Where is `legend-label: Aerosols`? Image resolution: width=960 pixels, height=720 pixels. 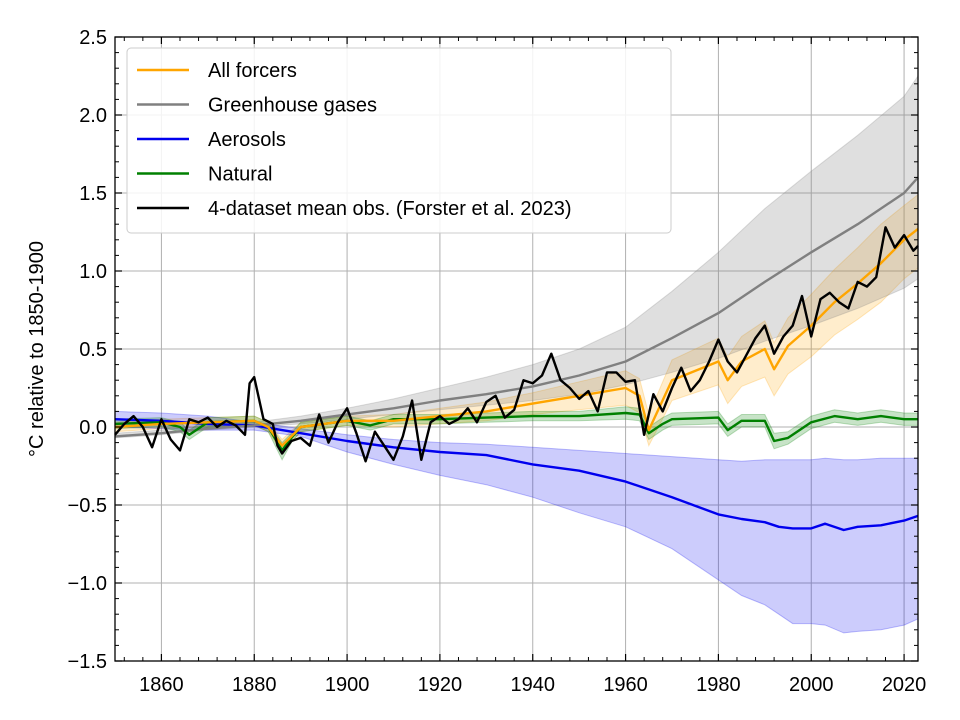 legend-label: Aerosols is located at coordinates (247, 140).